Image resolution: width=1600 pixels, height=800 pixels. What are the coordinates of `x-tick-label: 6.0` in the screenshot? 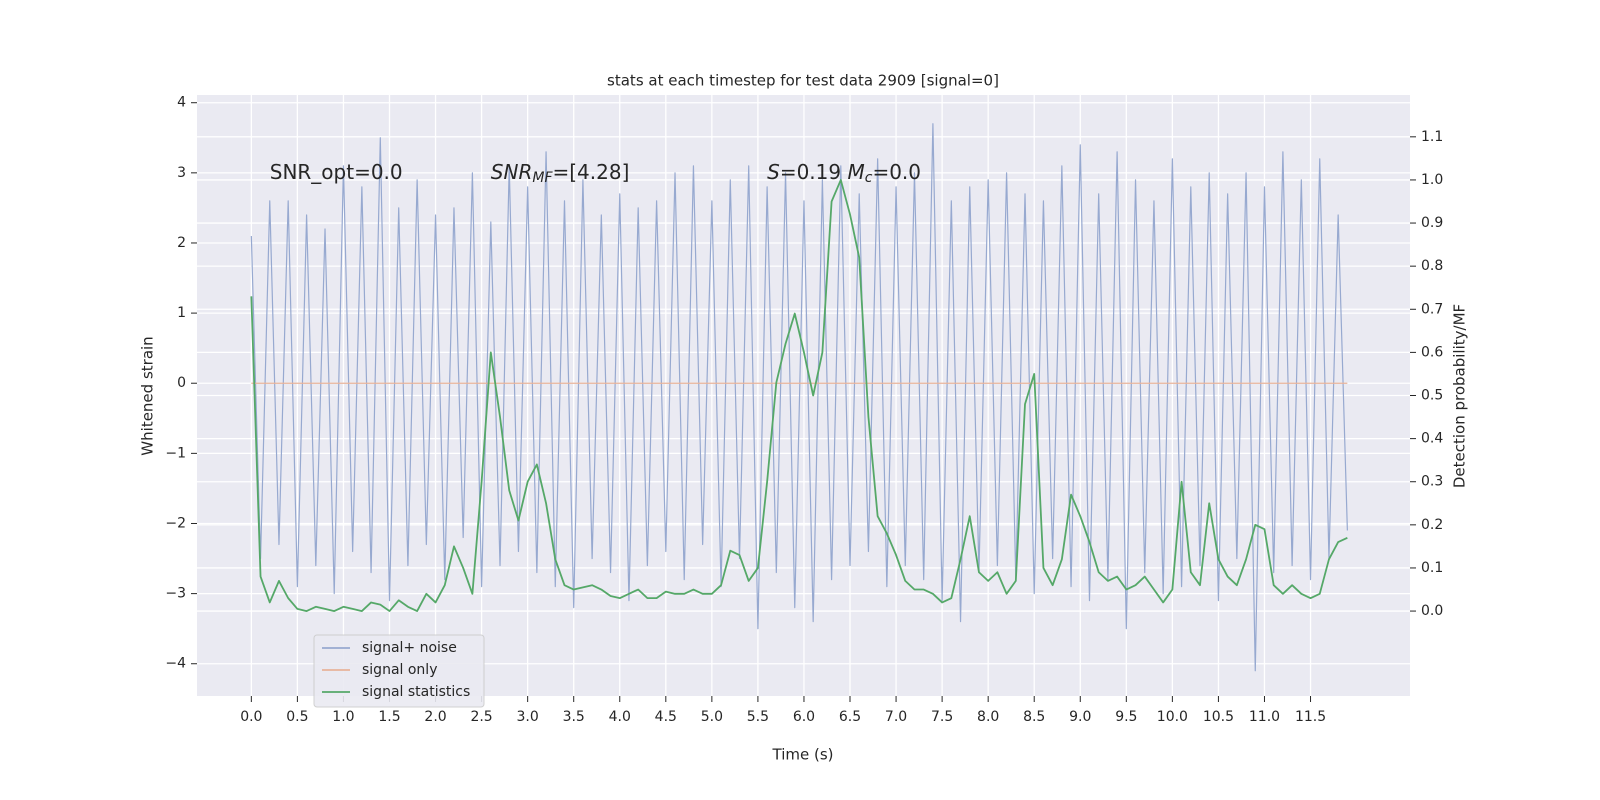 It's located at (804, 717).